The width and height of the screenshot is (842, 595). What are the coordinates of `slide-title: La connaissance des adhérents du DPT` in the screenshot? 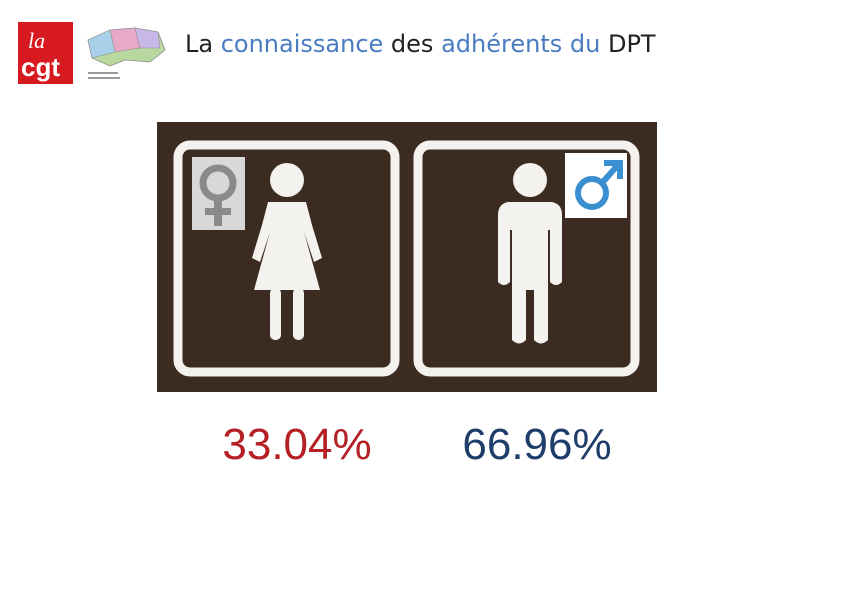 It's located at (420, 44).